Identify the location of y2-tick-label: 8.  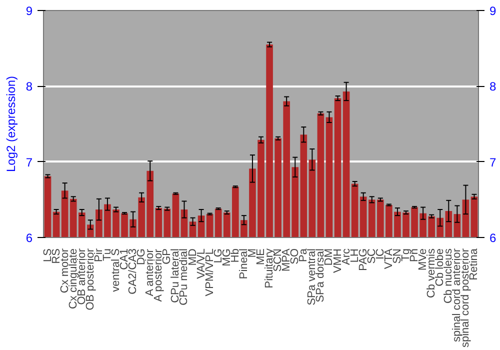
(493, 87).